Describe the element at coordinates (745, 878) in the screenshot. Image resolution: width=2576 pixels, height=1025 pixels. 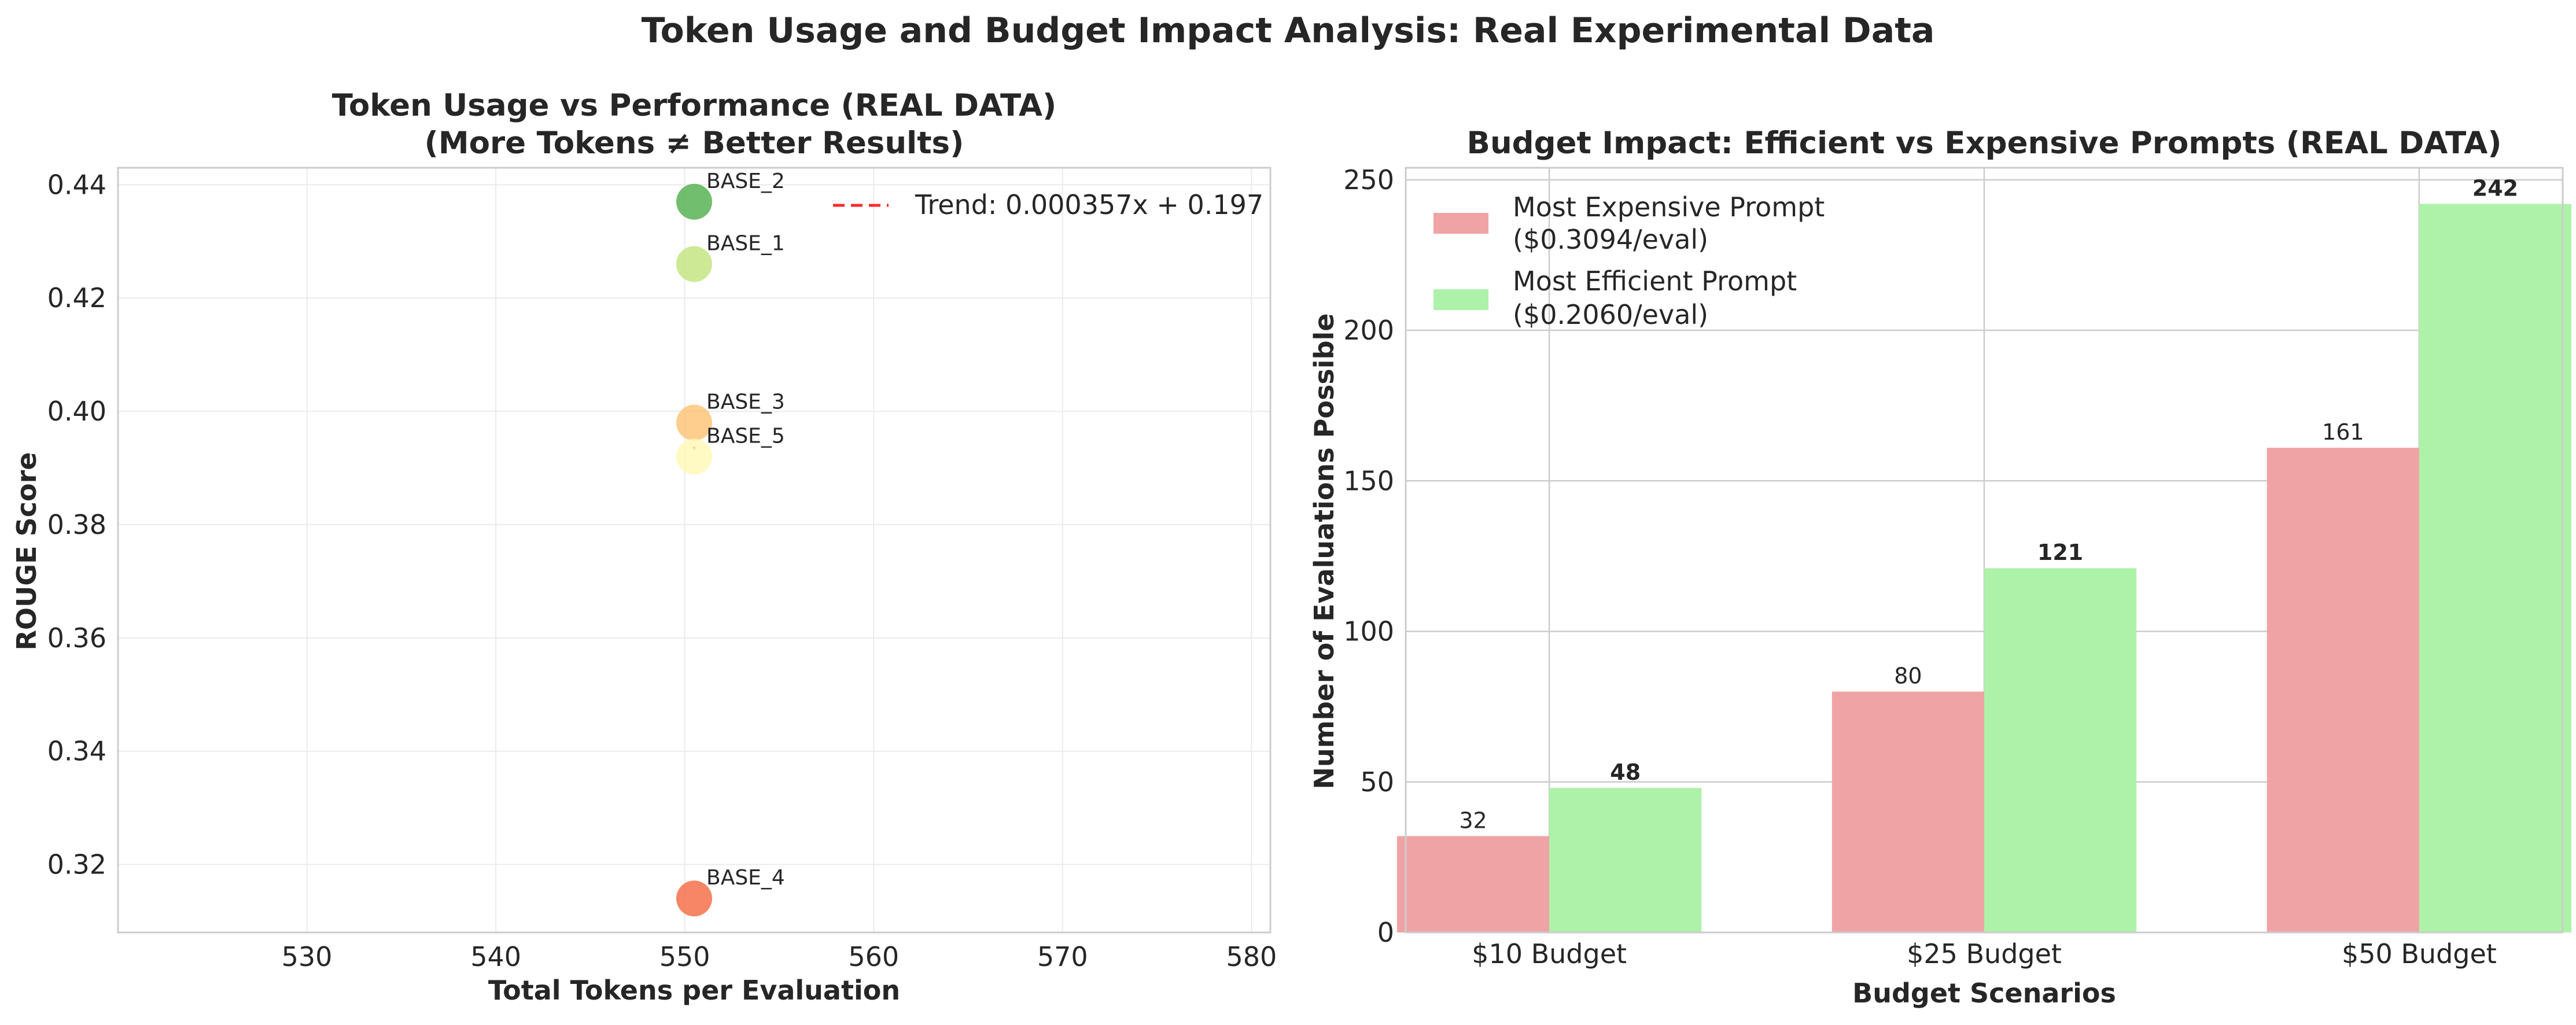
I see `point-label: BASE_4` at that location.